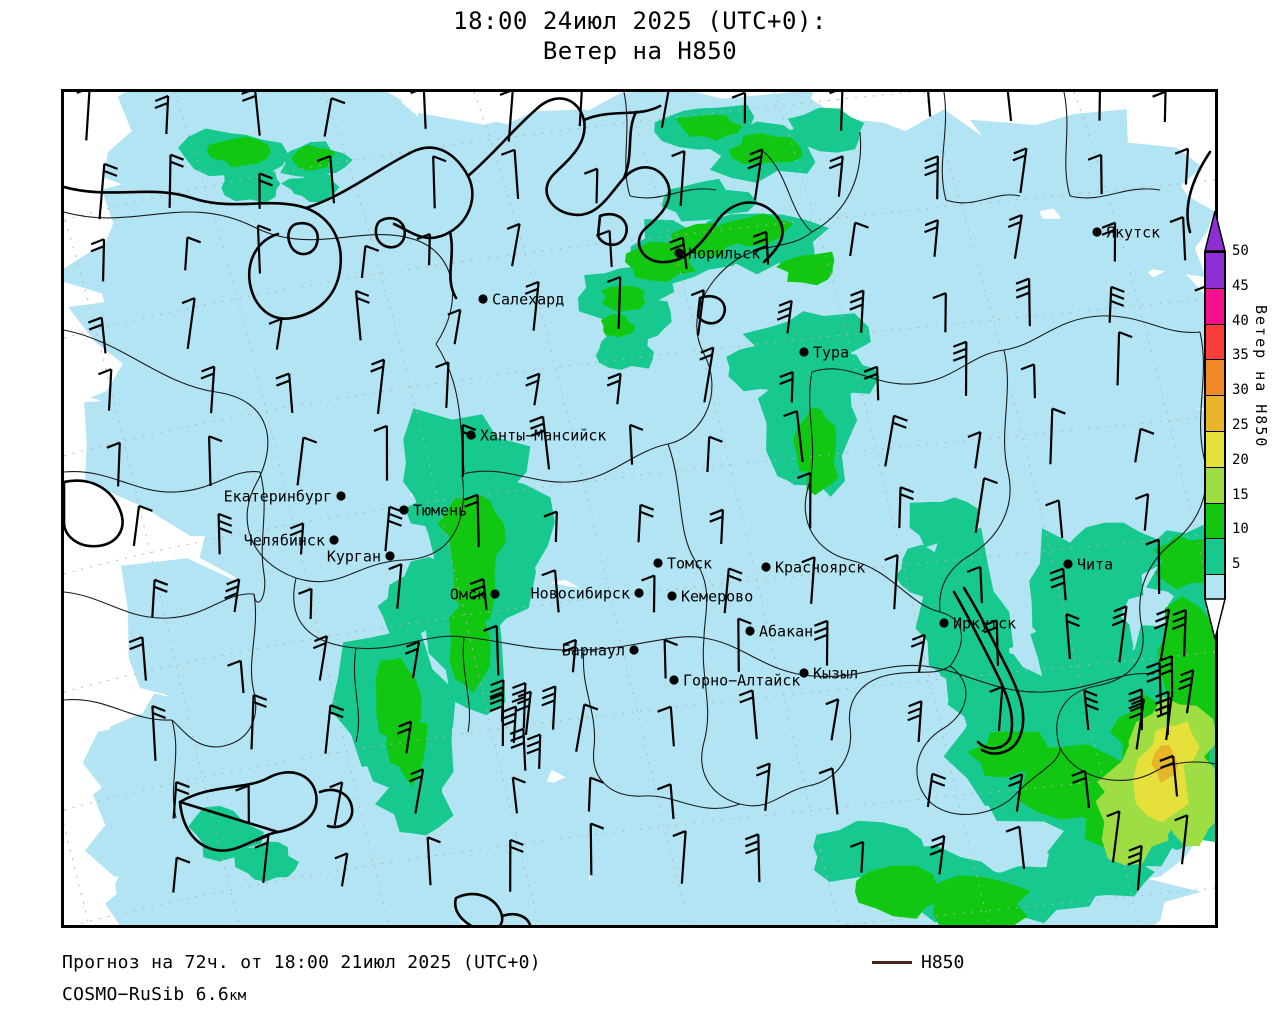 This screenshot has height=1024, width=1280. Describe the element at coordinates (640, 51) in the screenshot. I see `title-parameter: Ветер на H850` at that location.